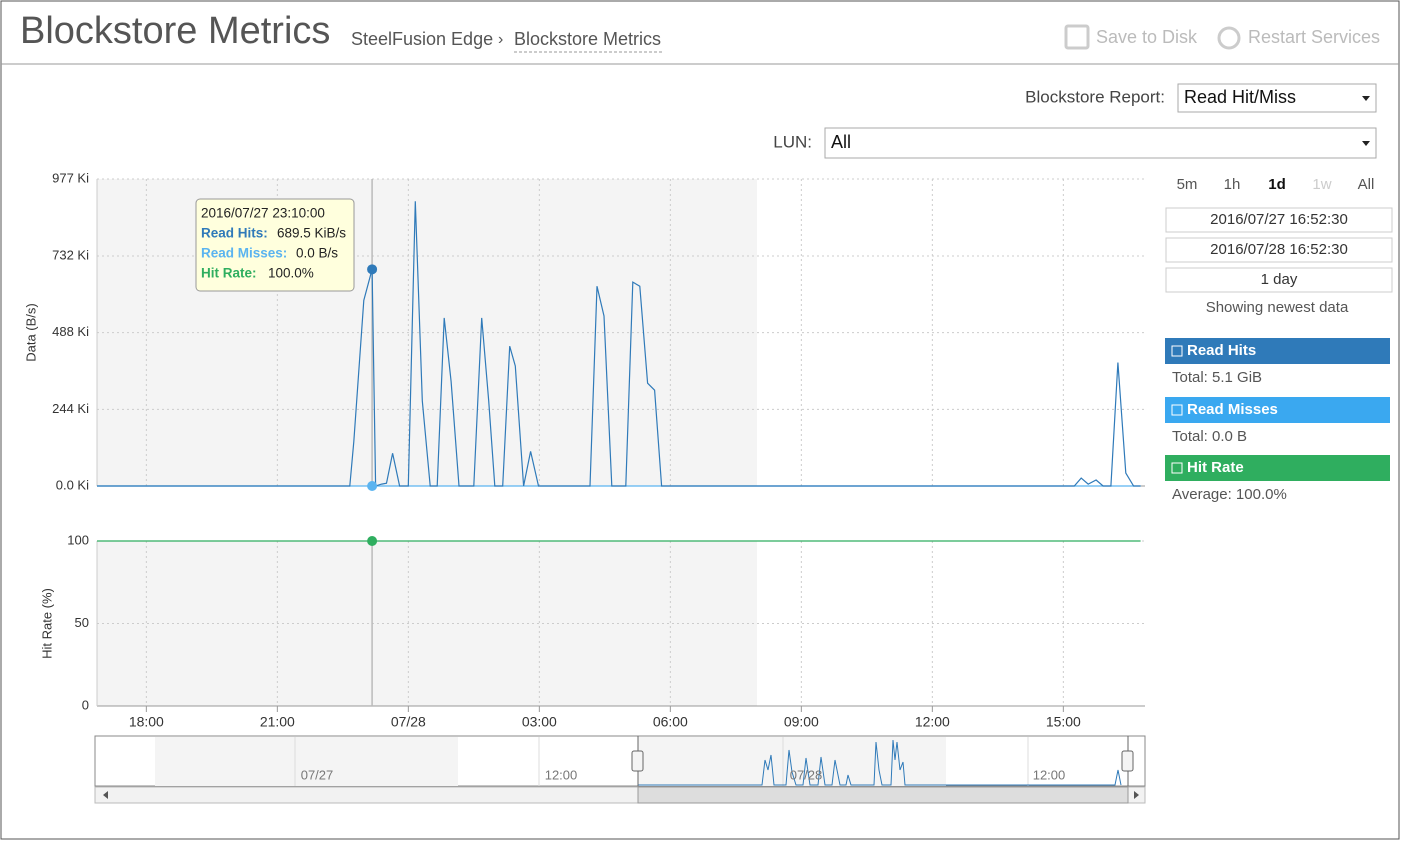 This screenshot has width=1416, height=861. I want to click on lun-value: All, so click(841, 142).